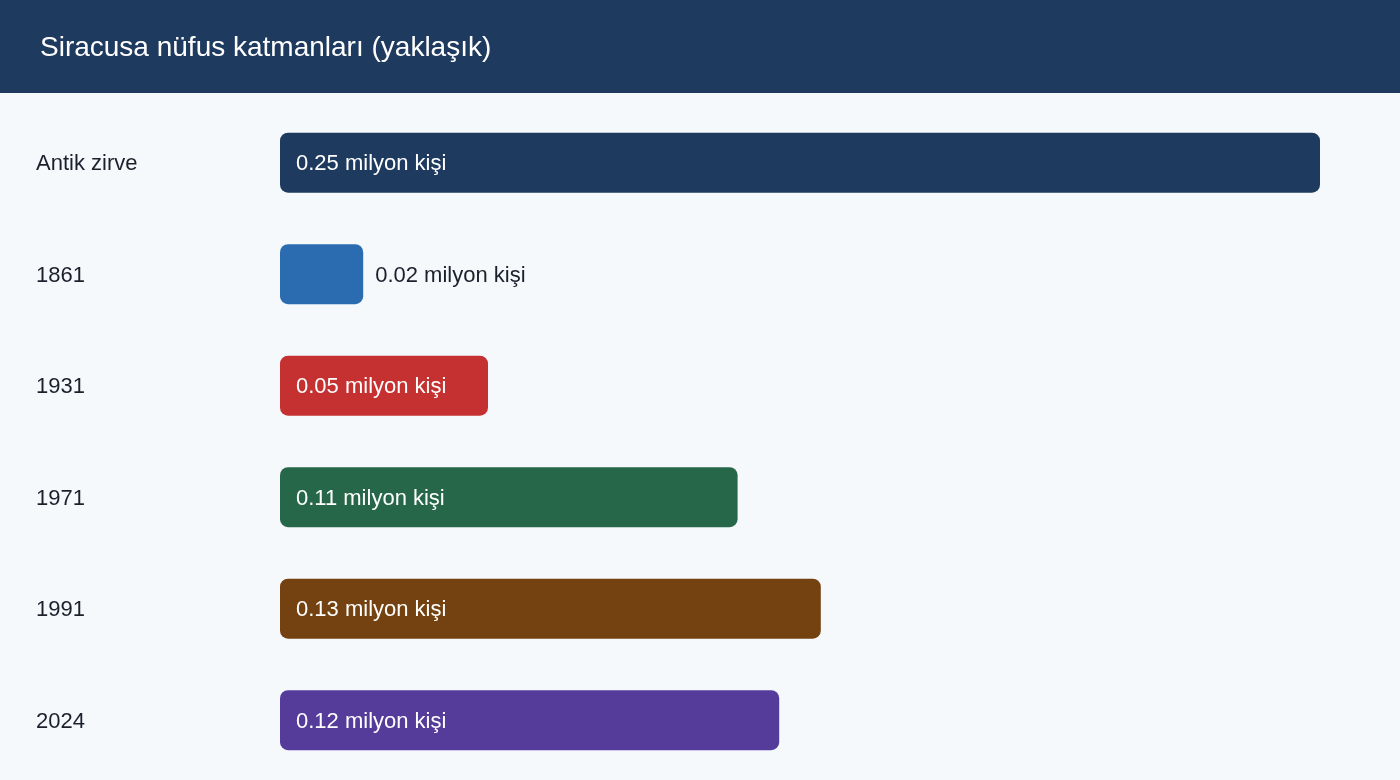 The image size is (1400, 780). I want to click on y-tick-label: 1861, so click(60, 274).